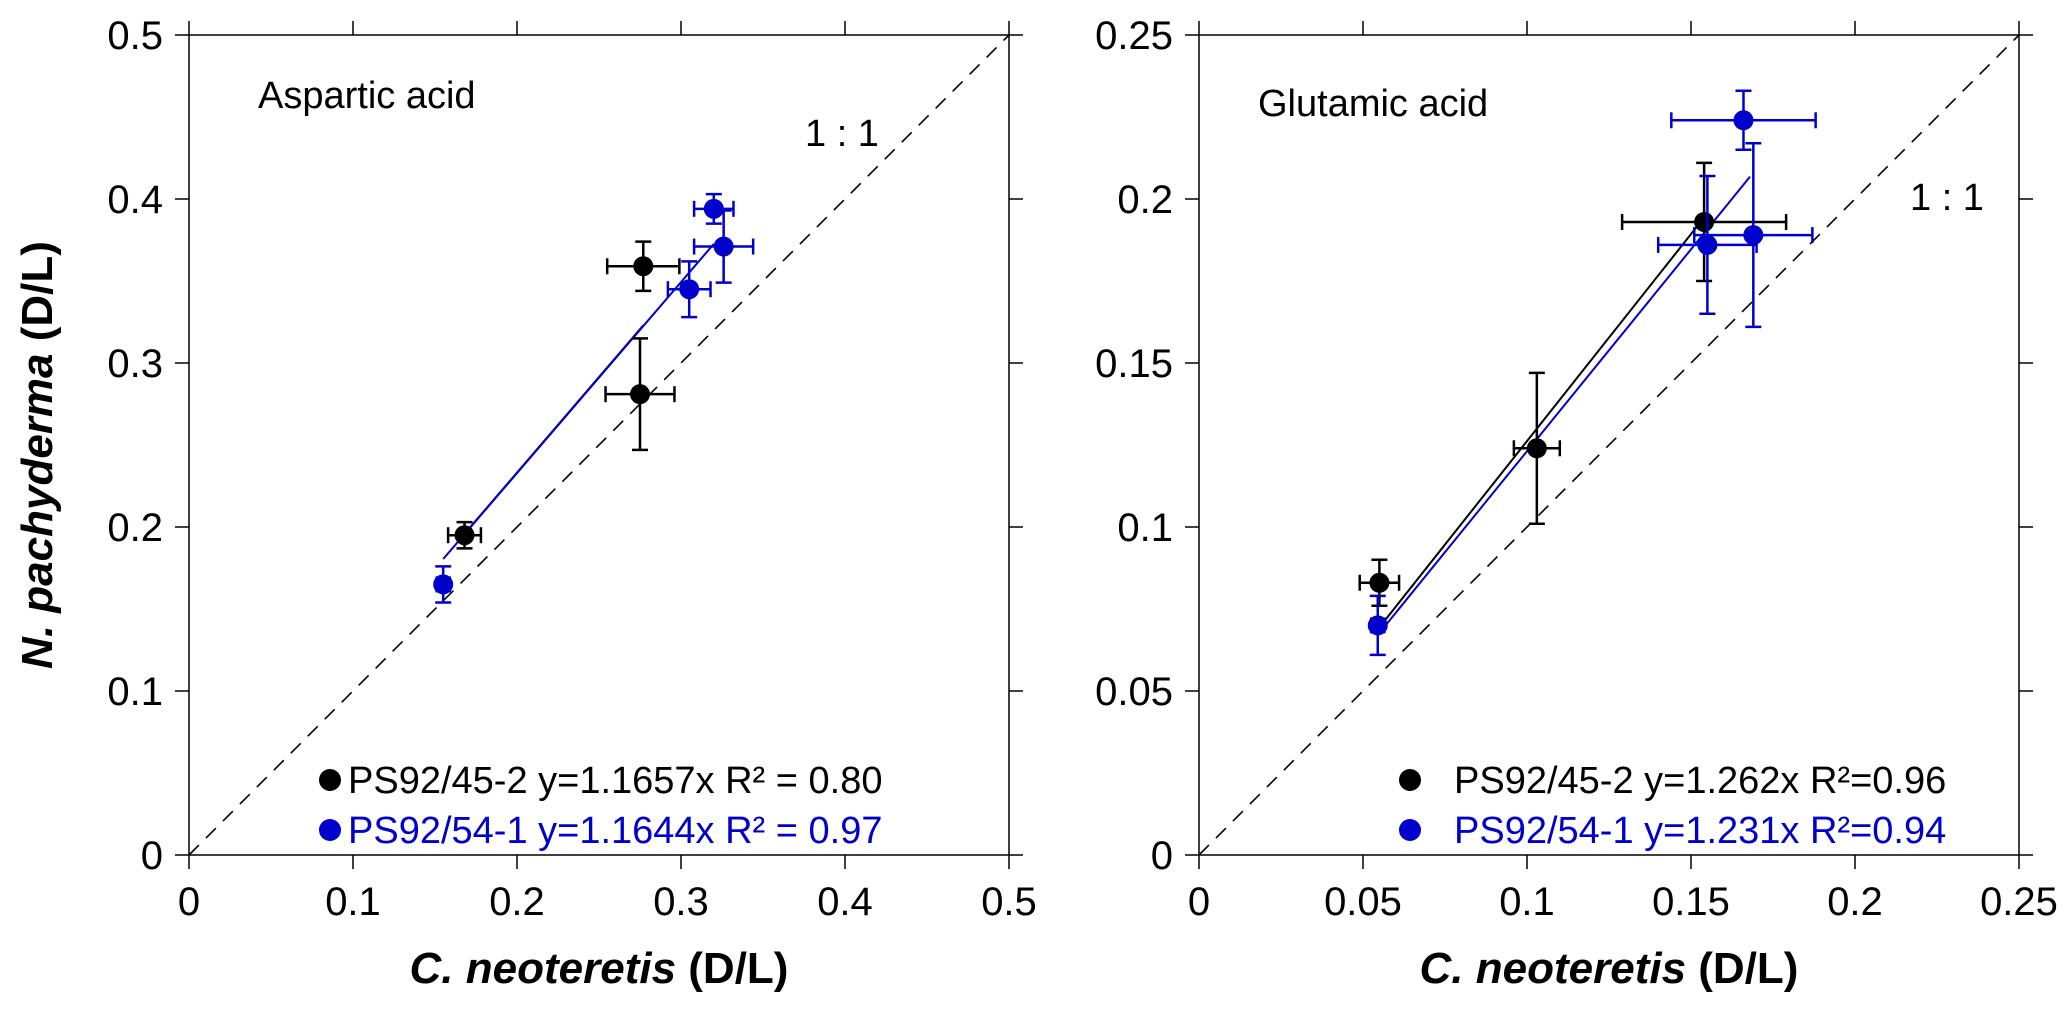 Image resolution: width=2067 pixels, height=1009 pixels. What do you see at coordinates (1700, 831) in the screenshot?
I see `legend-entry: PS92/54-1 y=1.231x R²=0.94` at bounding box center [1700, 831].